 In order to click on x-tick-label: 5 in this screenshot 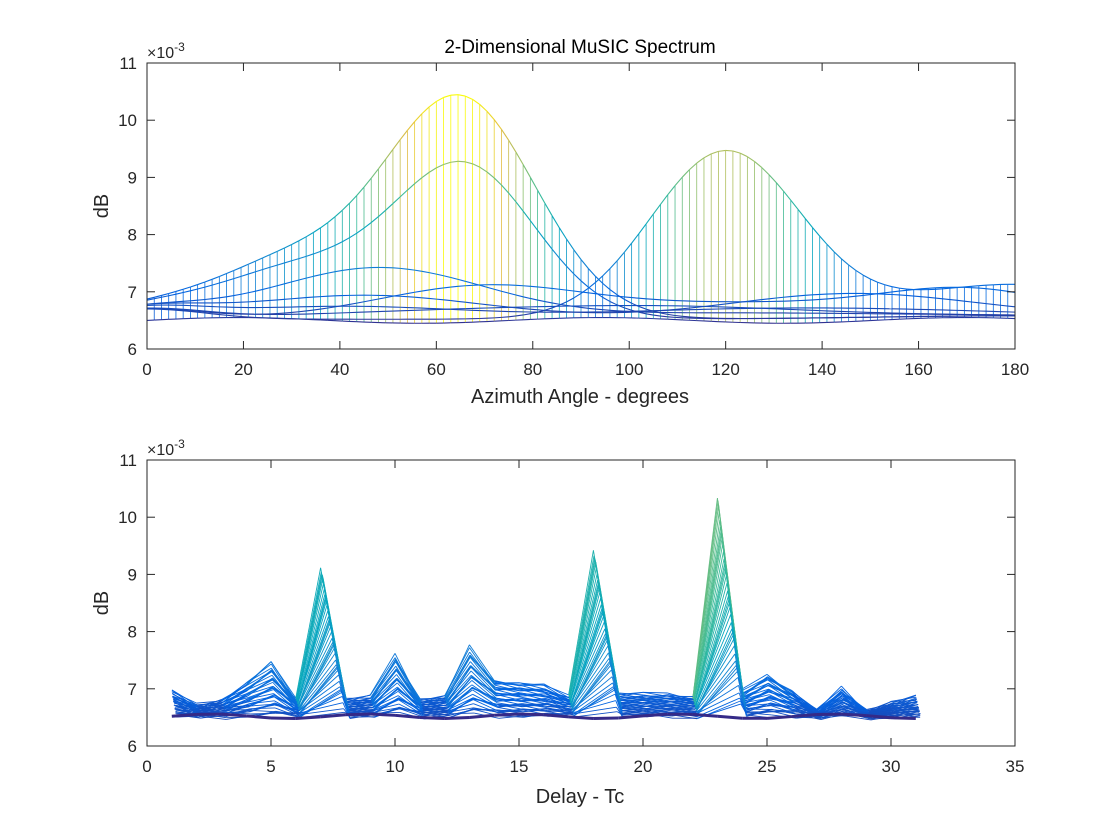, I will do `click(270, 766)`.